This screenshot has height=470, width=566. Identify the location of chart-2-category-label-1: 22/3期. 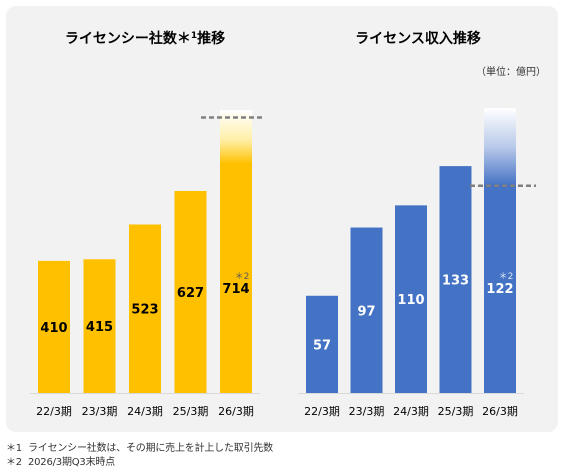
(322, 411).